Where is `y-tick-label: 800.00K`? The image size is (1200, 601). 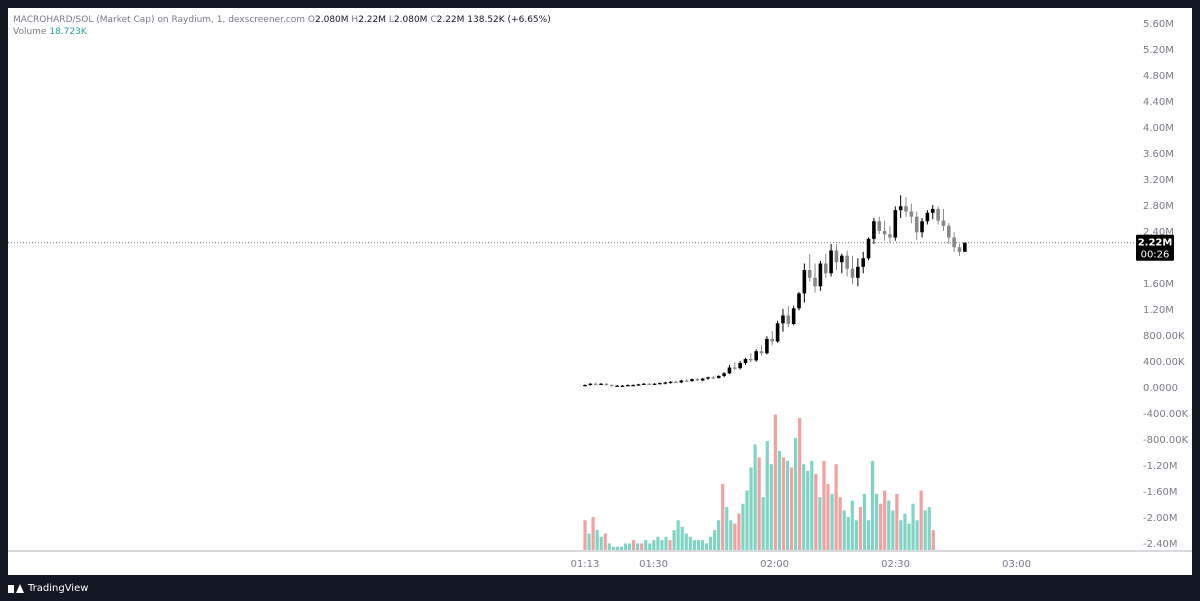 y-tick-label: 800.00K is located at coordinates (1164, 336).